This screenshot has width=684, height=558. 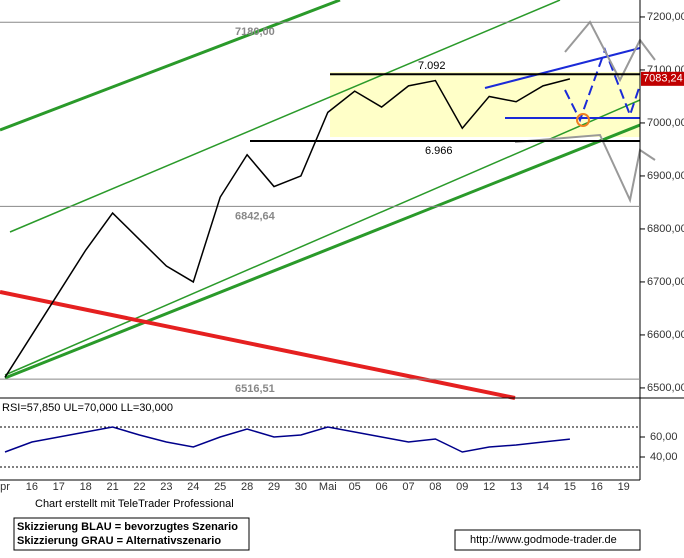 I want to click on x-tick-label: 05, so click(x=355, y=487).